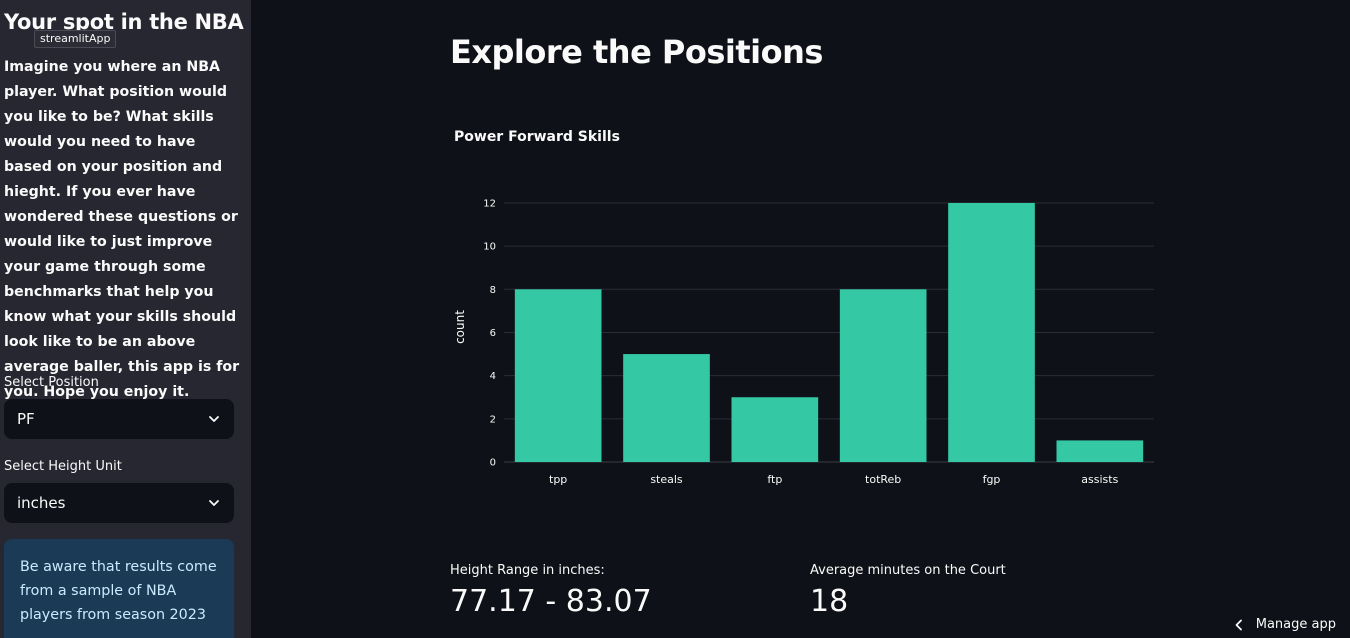  What do you see at coordinates (775, 429) in the screenshot?
I see `bar-ftp` at bounding box center [775, 429].